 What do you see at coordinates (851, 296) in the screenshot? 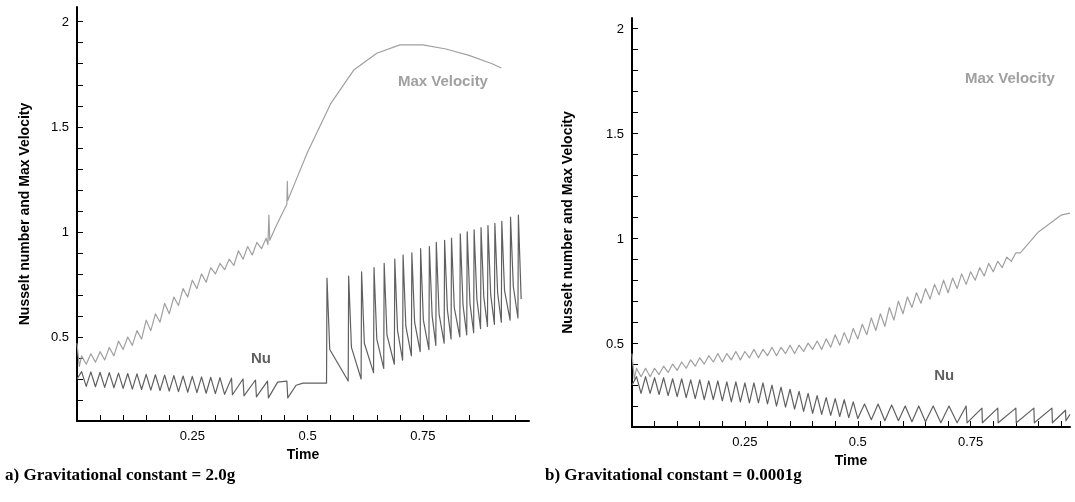
I see `line-series` at bounding box center [851, 296].